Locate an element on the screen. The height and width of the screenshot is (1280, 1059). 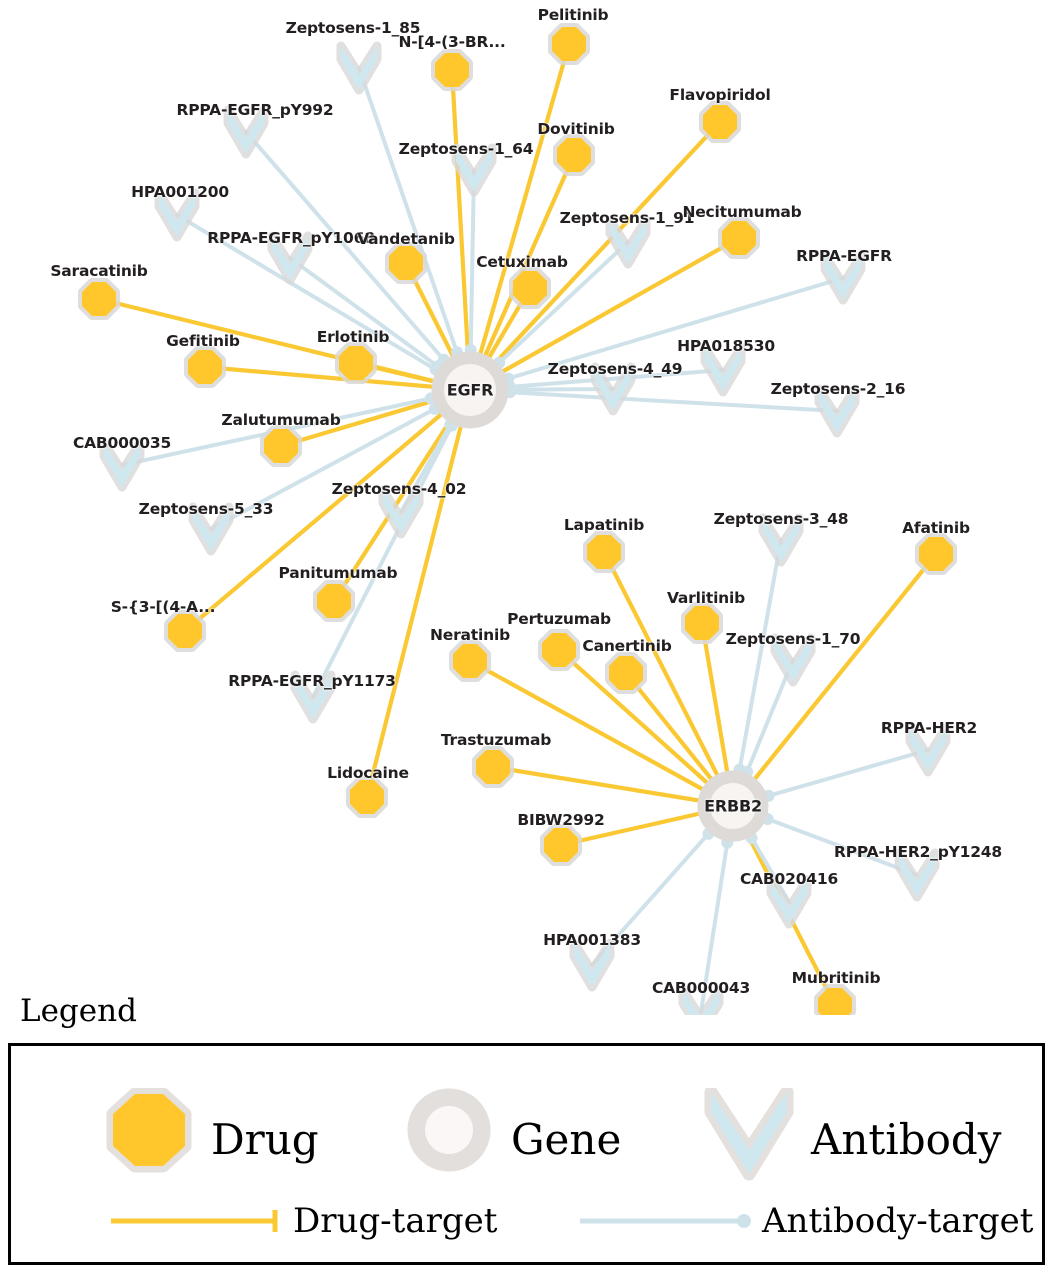
legend-title: Legend is located at coordinates (78, 1011).